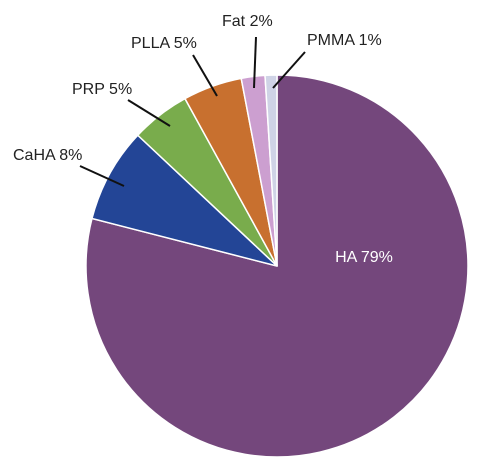 The width and height of the screenshot is (492, 476). What do you see at coordinates (344, 40) in the screenshot?
I see `slice-label-pmma: PMMA 1%` at bounding box center [344, 40].